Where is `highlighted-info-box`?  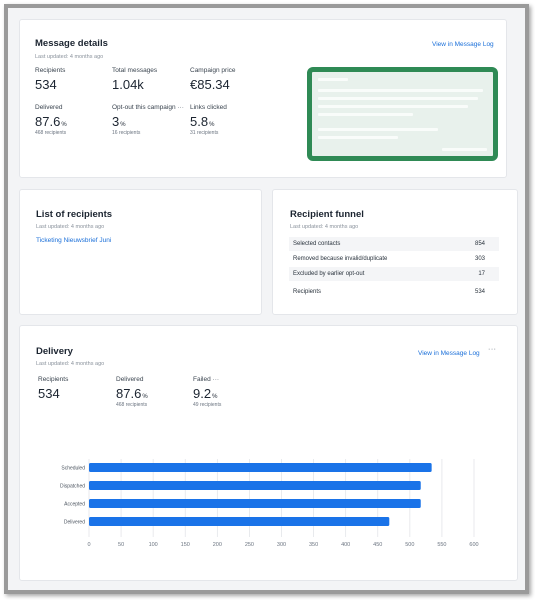
highlighted-info-box is located at coordinates (402, 114).